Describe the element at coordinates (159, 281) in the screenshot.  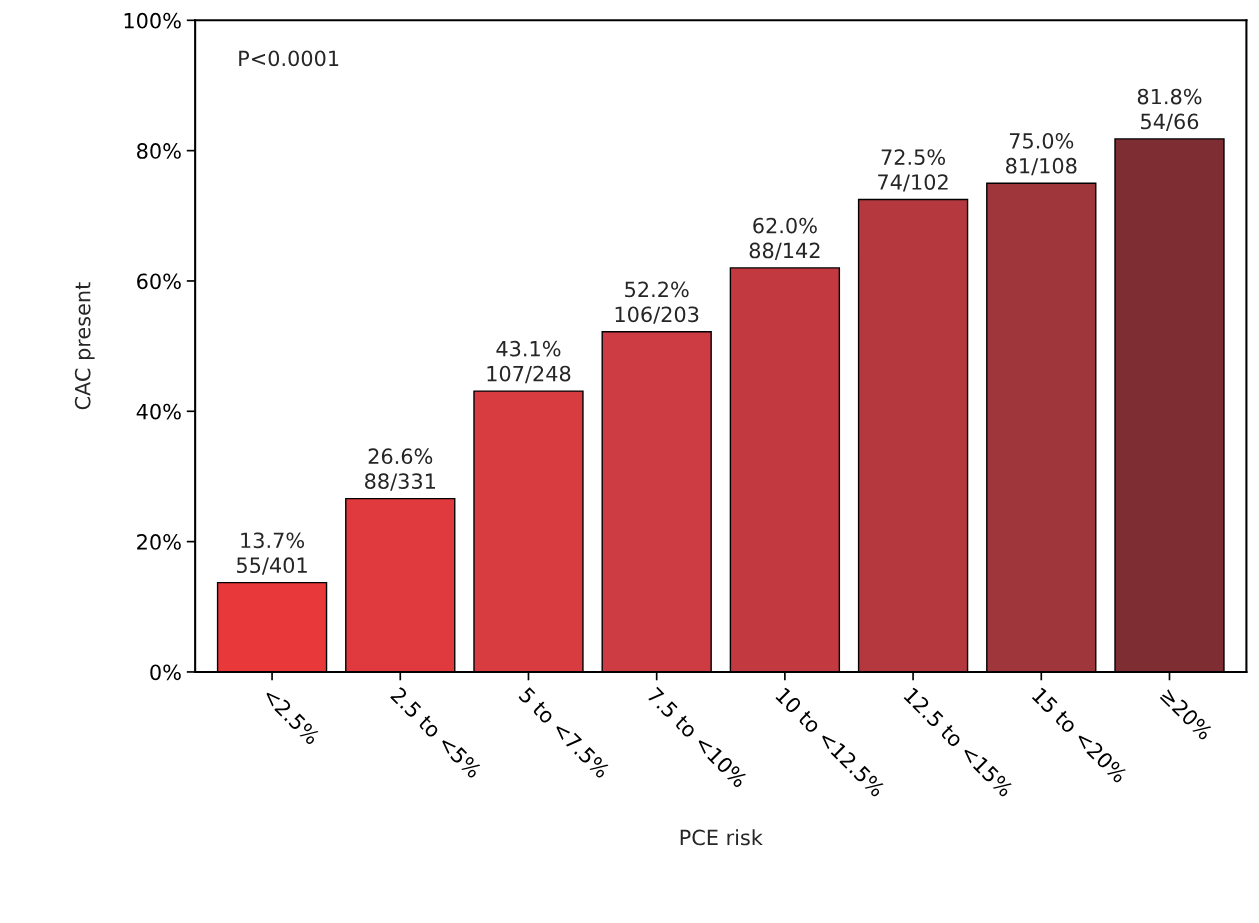
I see `y-tick-label: 60%` at that location.